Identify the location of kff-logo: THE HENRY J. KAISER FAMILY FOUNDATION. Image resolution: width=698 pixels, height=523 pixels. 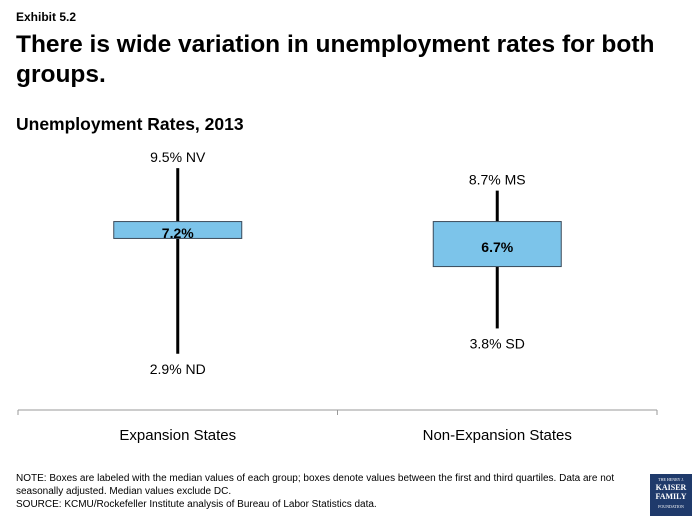
(671, 495).